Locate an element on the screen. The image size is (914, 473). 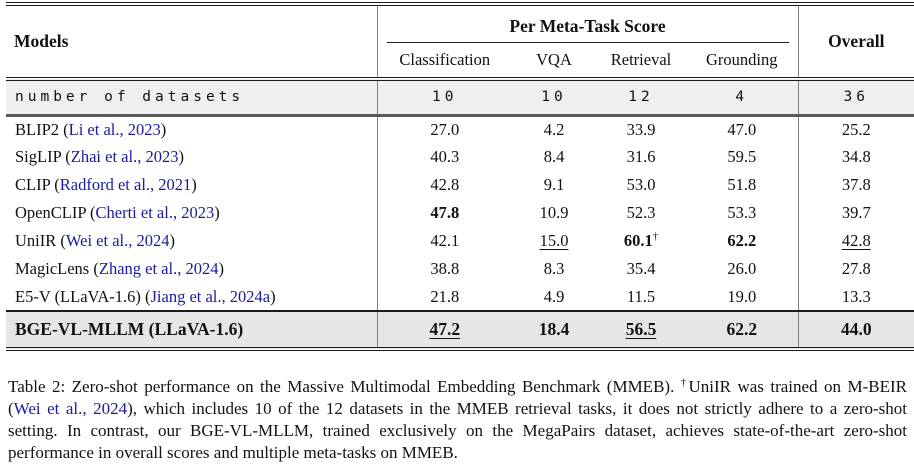
score-cell: 21.8 is located at coordinates (444, 297).